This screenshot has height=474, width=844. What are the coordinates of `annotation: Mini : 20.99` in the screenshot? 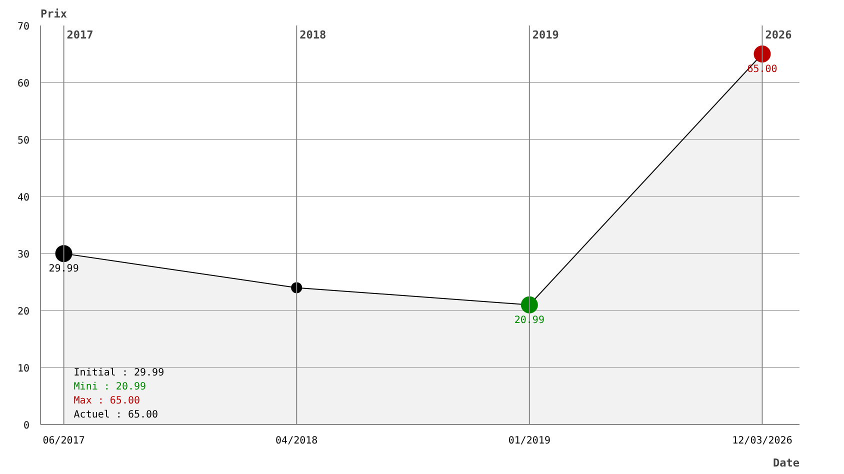 It's located at (110, 387).